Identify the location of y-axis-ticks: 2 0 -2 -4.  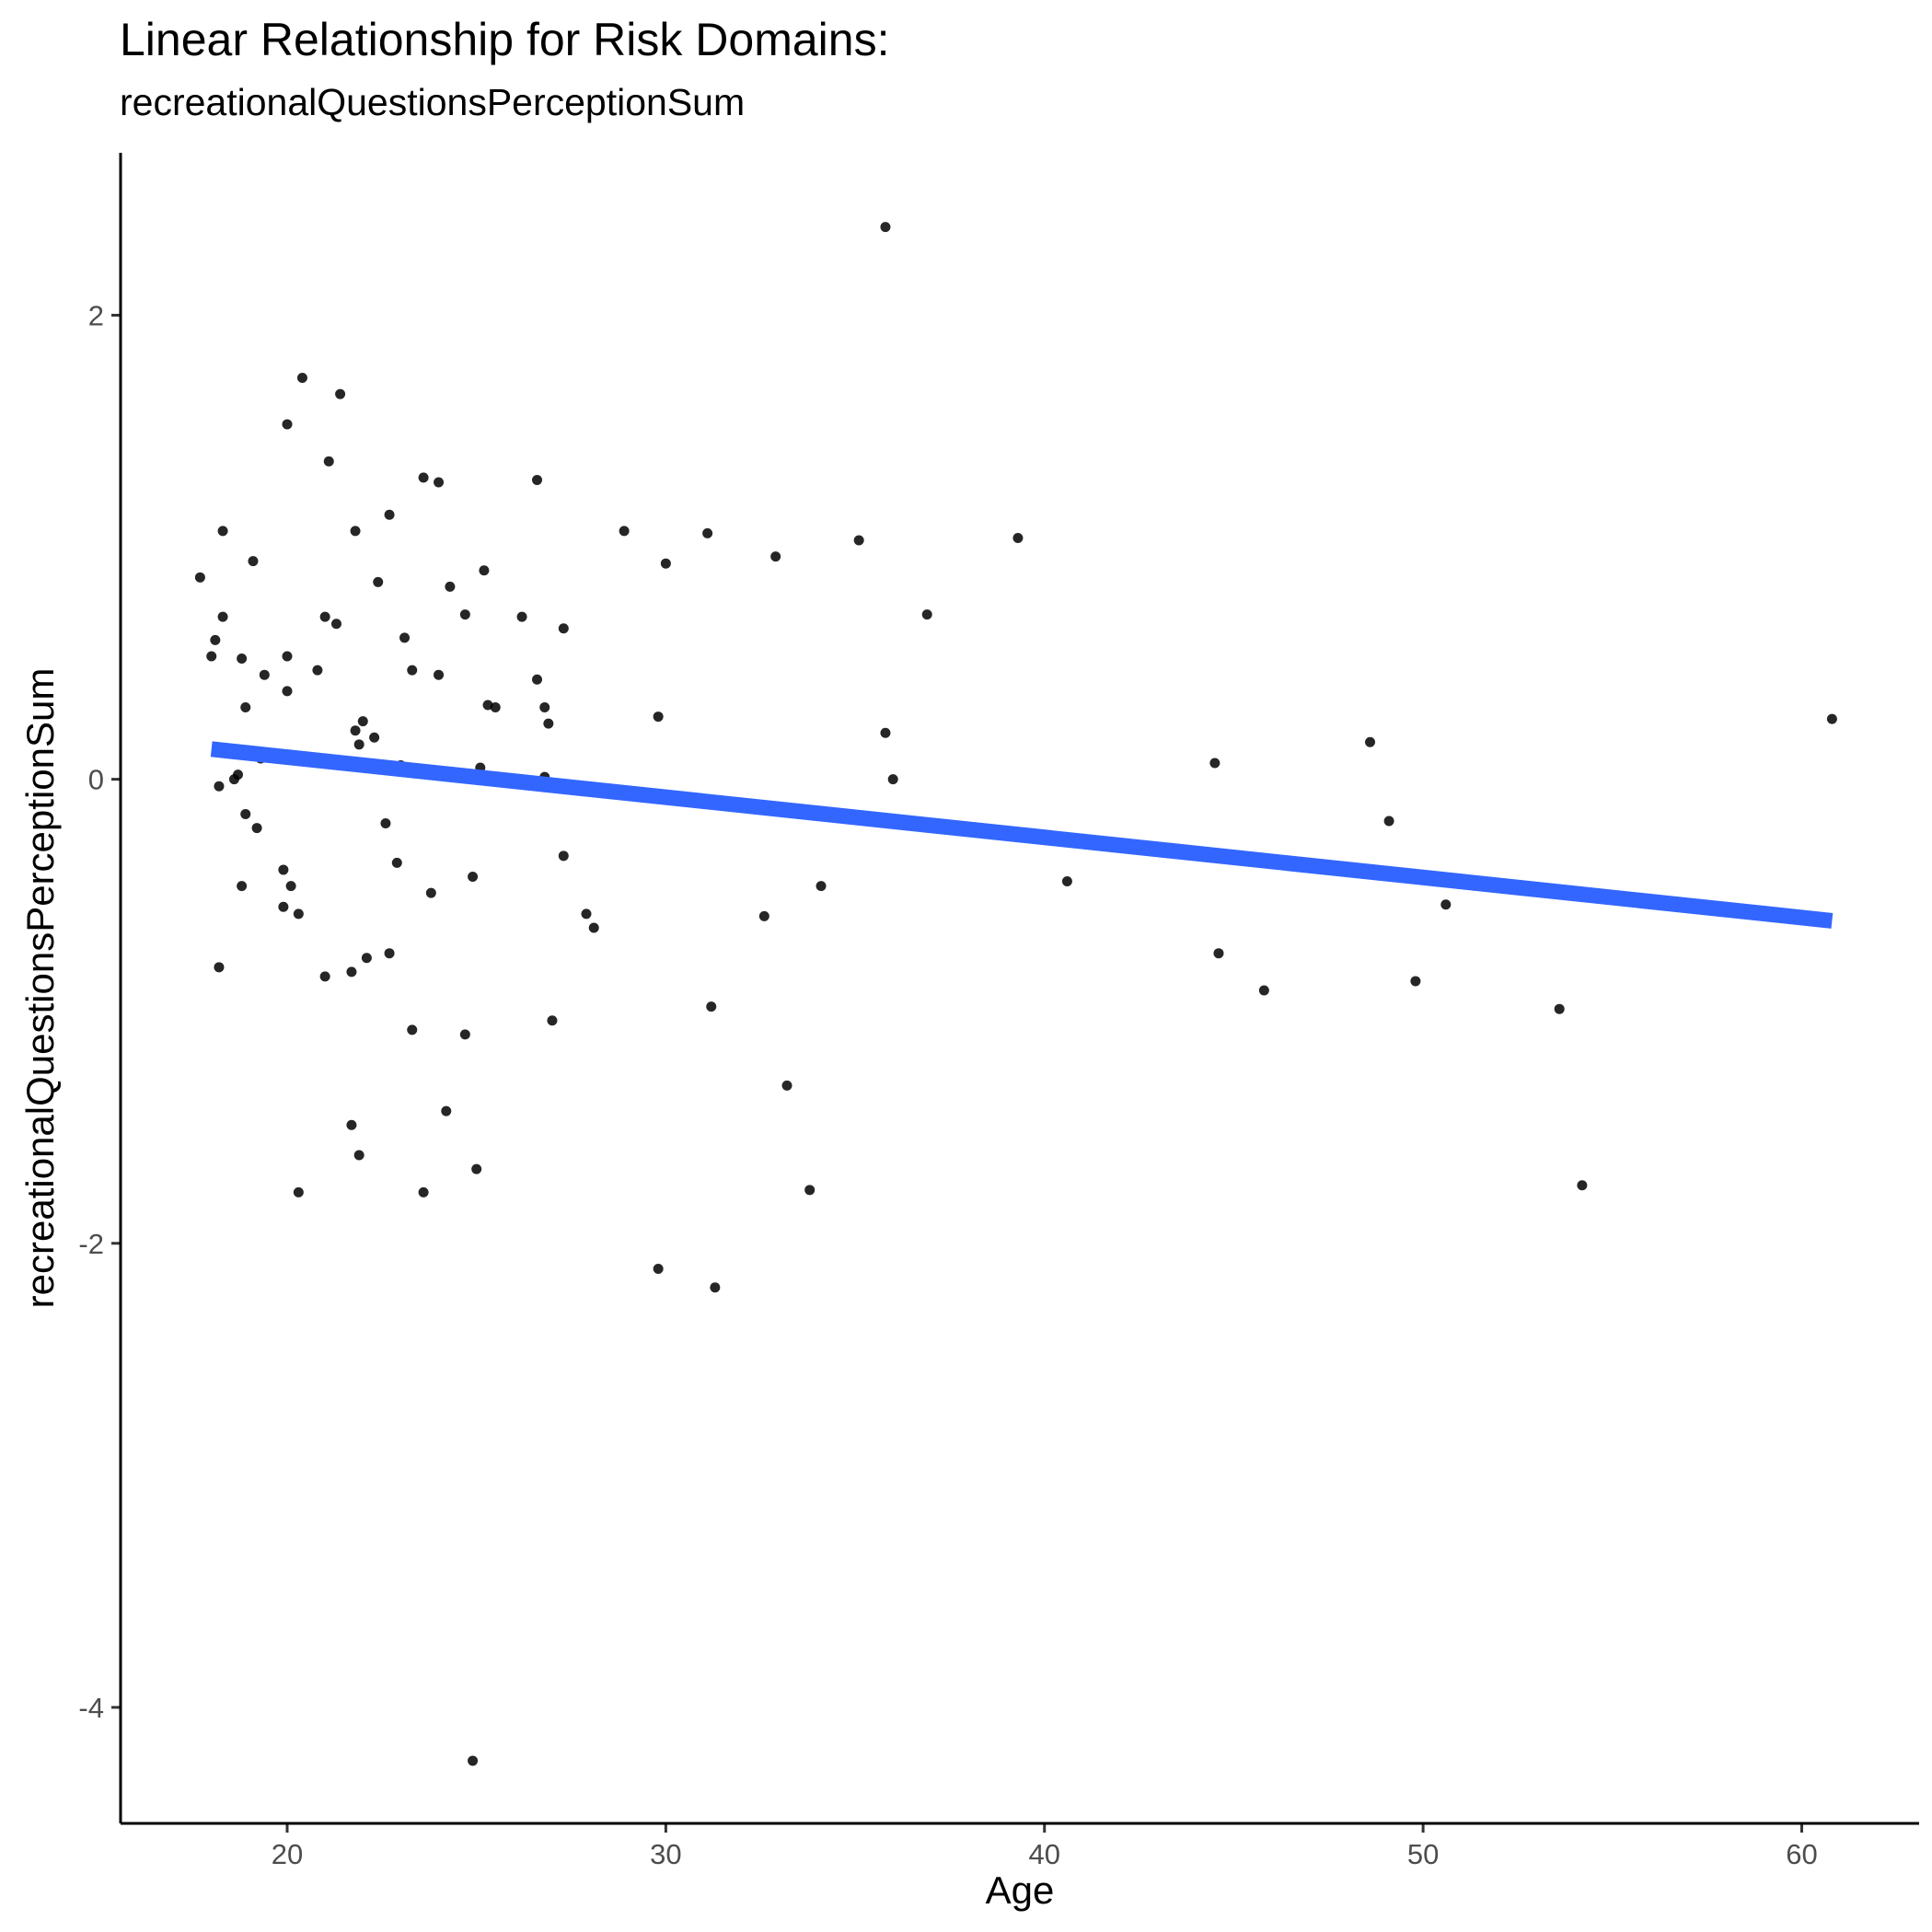
(100, 1011).